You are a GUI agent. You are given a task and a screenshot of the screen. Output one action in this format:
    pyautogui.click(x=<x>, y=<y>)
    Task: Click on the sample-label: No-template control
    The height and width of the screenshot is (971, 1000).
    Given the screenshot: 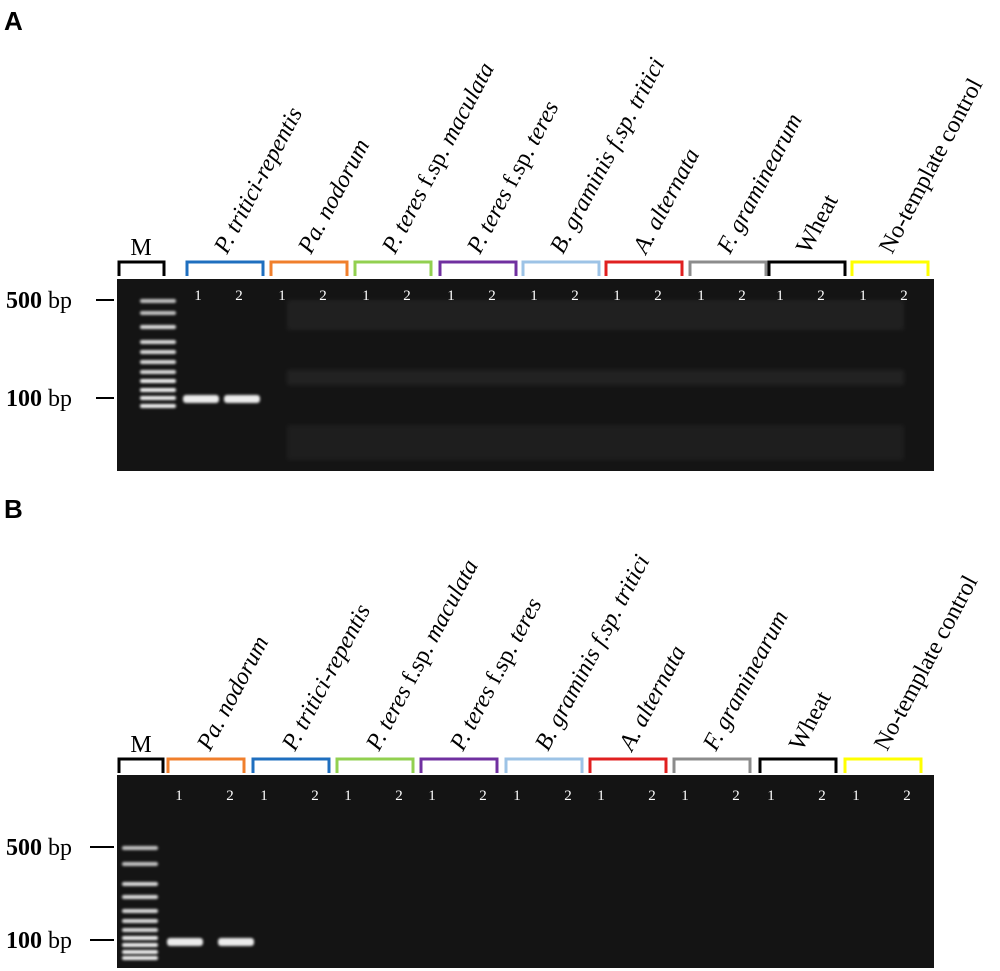 What is the action you would take?
    pyautogui.click(x=926, y=663)
    